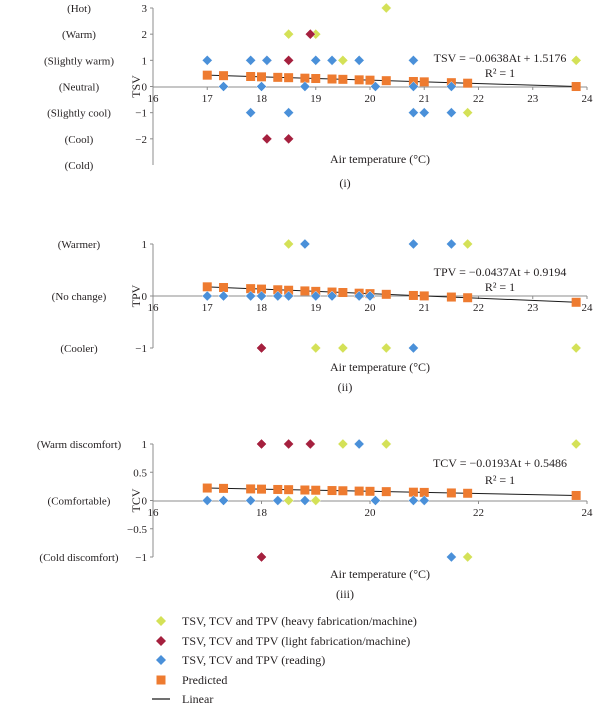 The image size is (600, 710). What do you see at coordinates (141, 140) in the screenshot?
I see `y-tick-label: −2` at bounding box center [141, 140].